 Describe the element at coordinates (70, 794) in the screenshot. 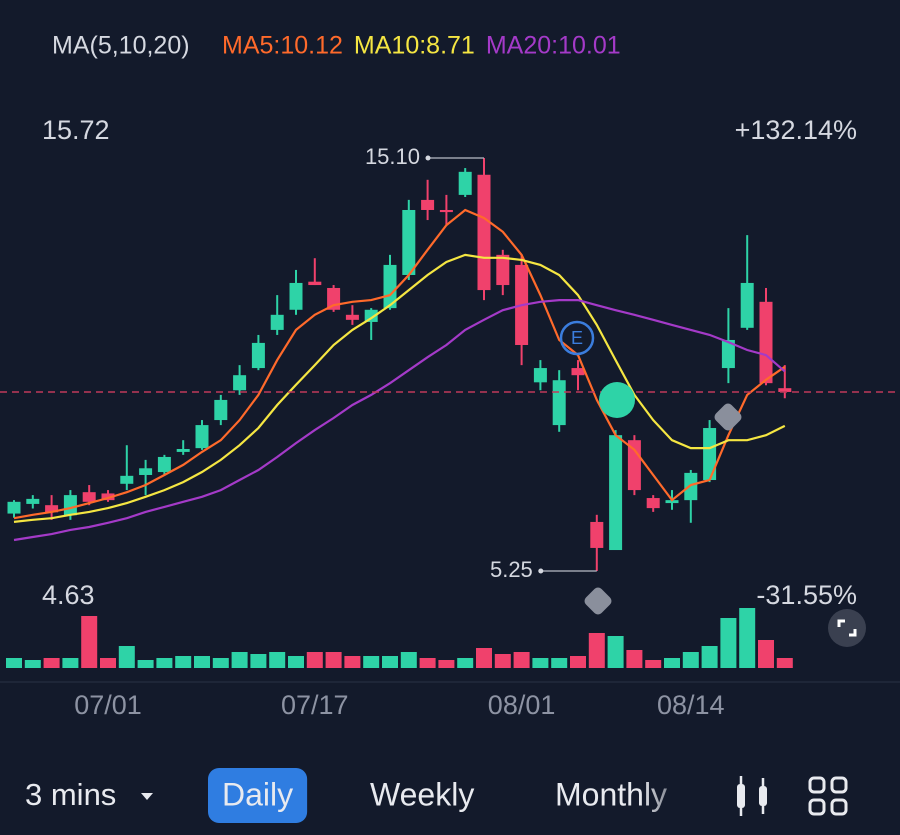

I see `interval-selector: 3 mins` at that location.